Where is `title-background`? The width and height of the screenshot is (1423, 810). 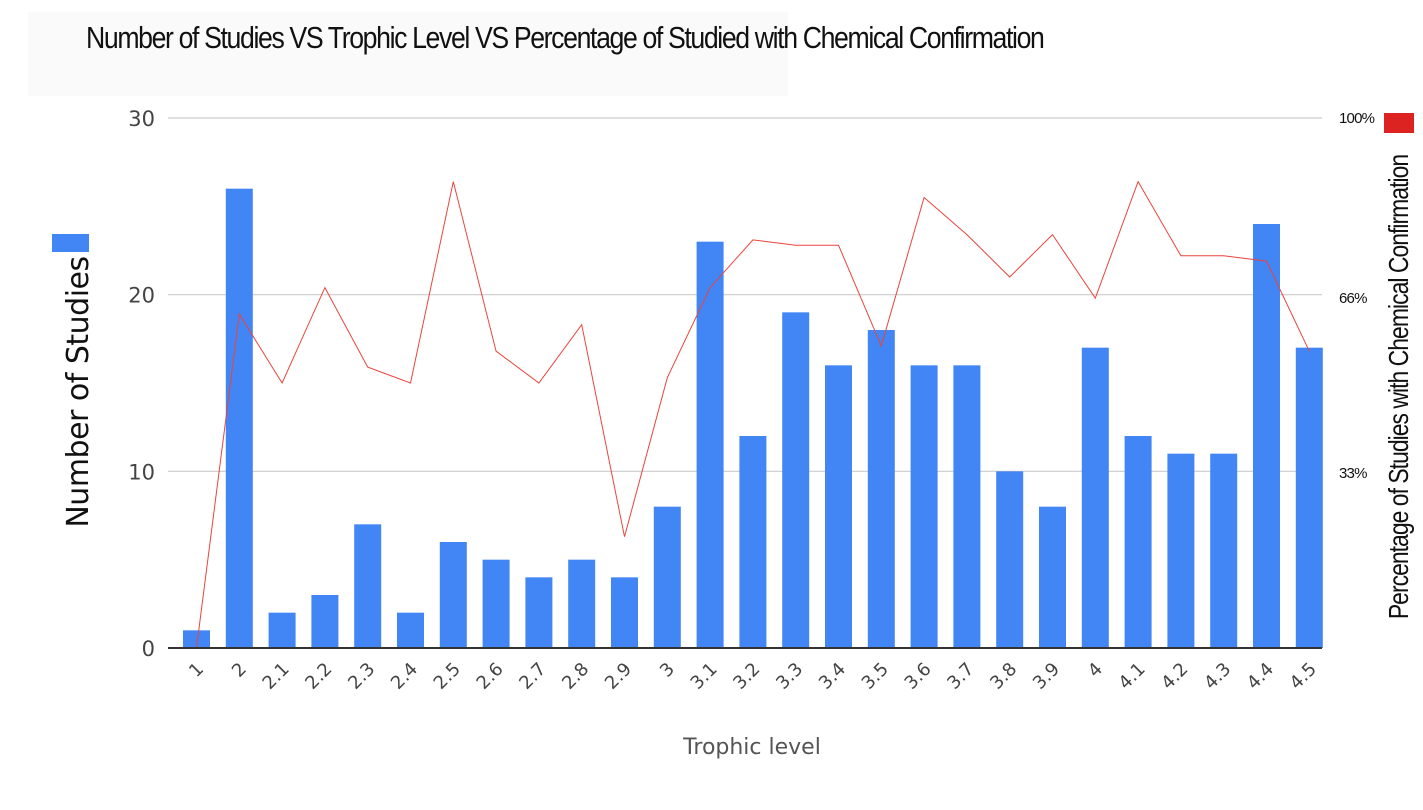
title-background is located at coordinates (408, 54).